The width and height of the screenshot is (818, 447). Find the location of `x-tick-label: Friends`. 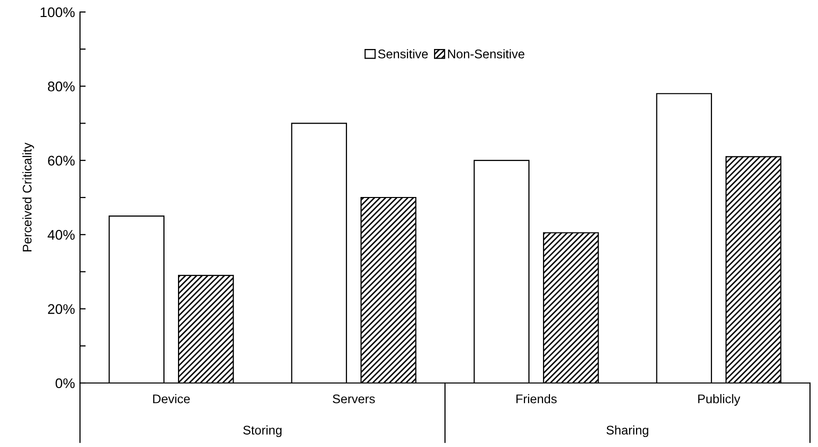

x-tick-label: Friends is located at coordinates (536, 399).